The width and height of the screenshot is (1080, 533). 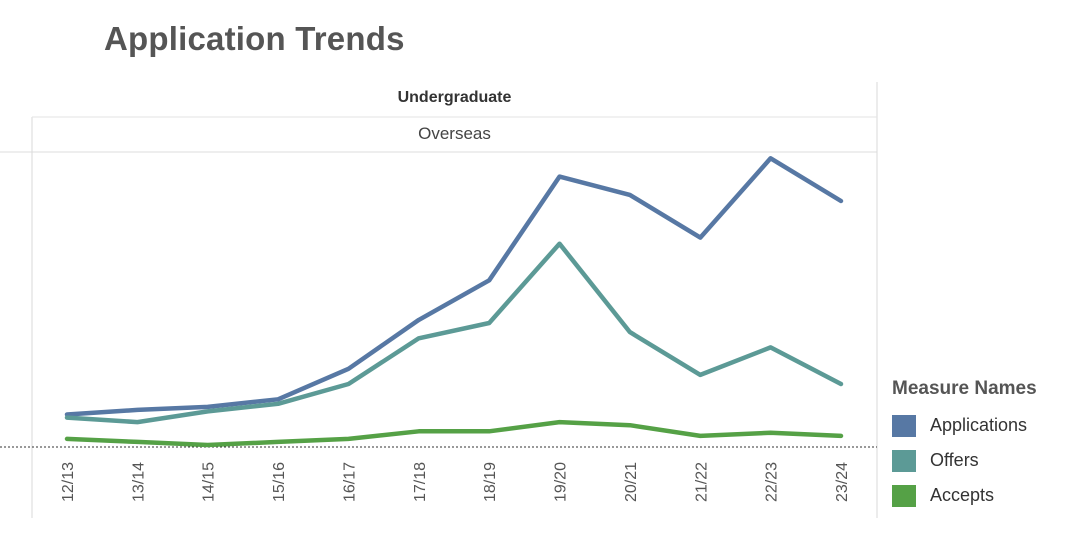 What do you see at coordinates (138, 482) in the screenshot?
I see `x-tick-label: 13/14` at bounding box center [138, 482].